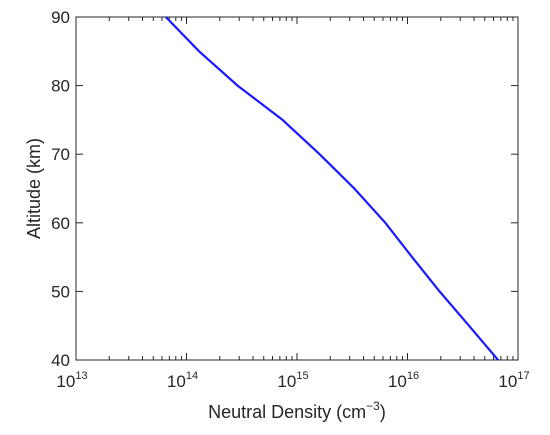 This screenshot has height=435, width=550. Describe the element at coordinates (60, 291) in the screenshot. I see `y-tick-label: 50` at that location.